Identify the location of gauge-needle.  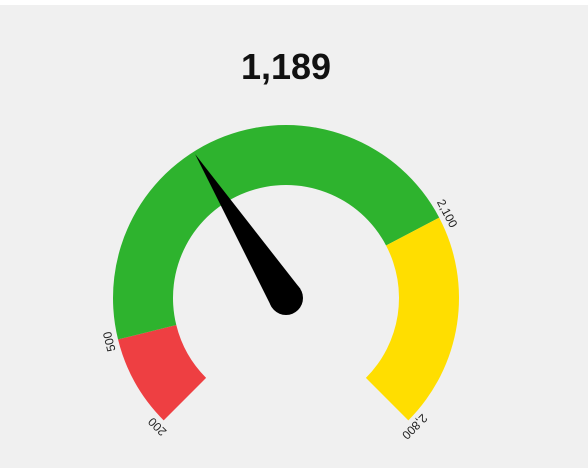
(249, 234).